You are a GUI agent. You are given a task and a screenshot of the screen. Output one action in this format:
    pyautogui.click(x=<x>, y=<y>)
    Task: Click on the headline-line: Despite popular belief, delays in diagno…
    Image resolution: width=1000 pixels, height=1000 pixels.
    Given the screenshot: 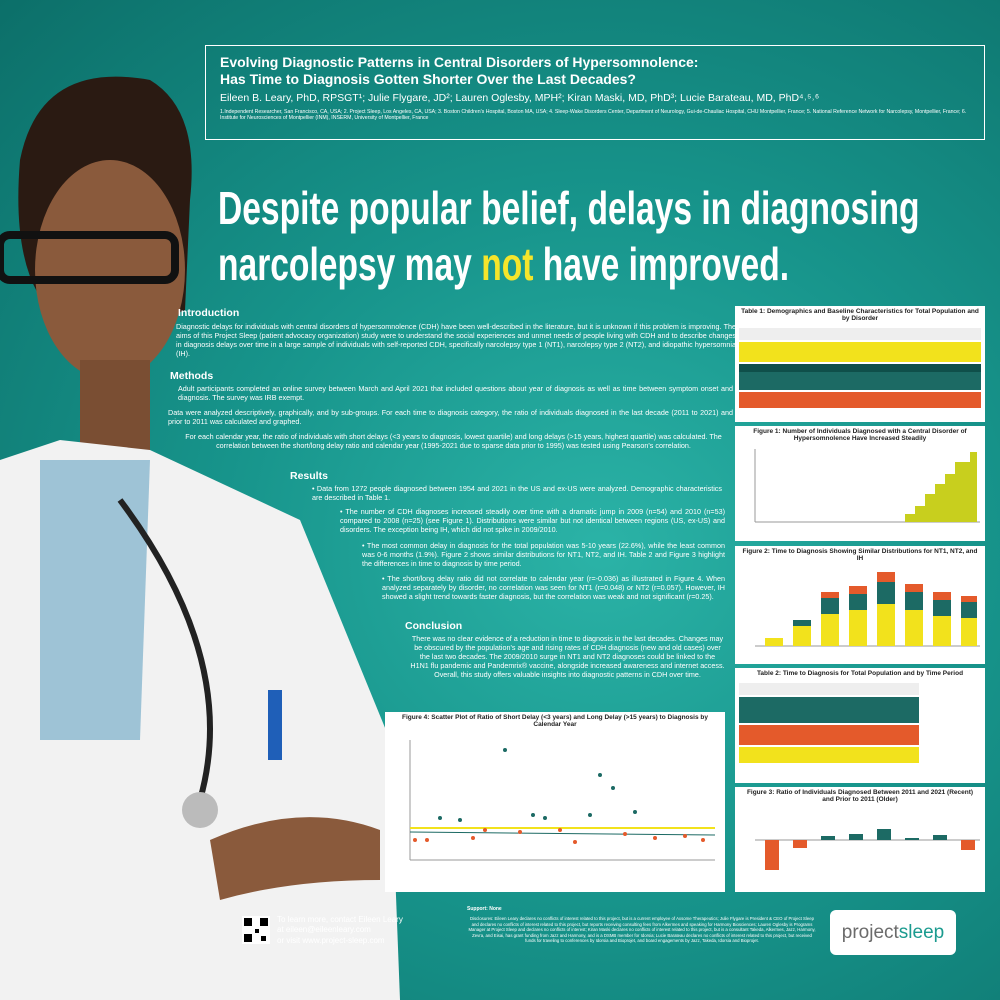 What is the action you would take?
    pyautogui.click(x=569, y=208)
    